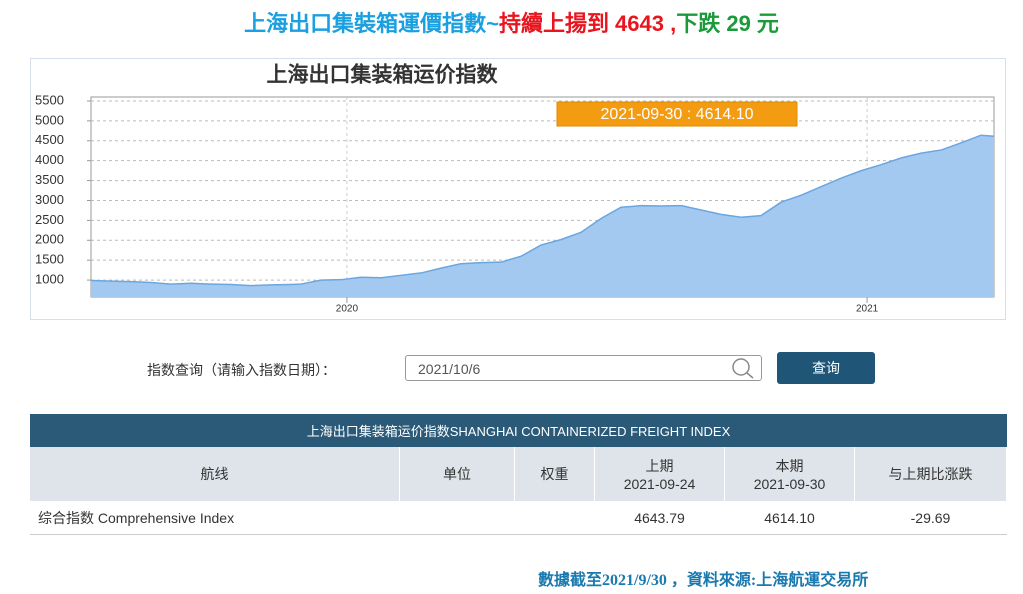 Image resolution: width=1023 pixels, height=594 pixels. I want to click on header-cell: 与上期比涨跌, so click(931, 474).